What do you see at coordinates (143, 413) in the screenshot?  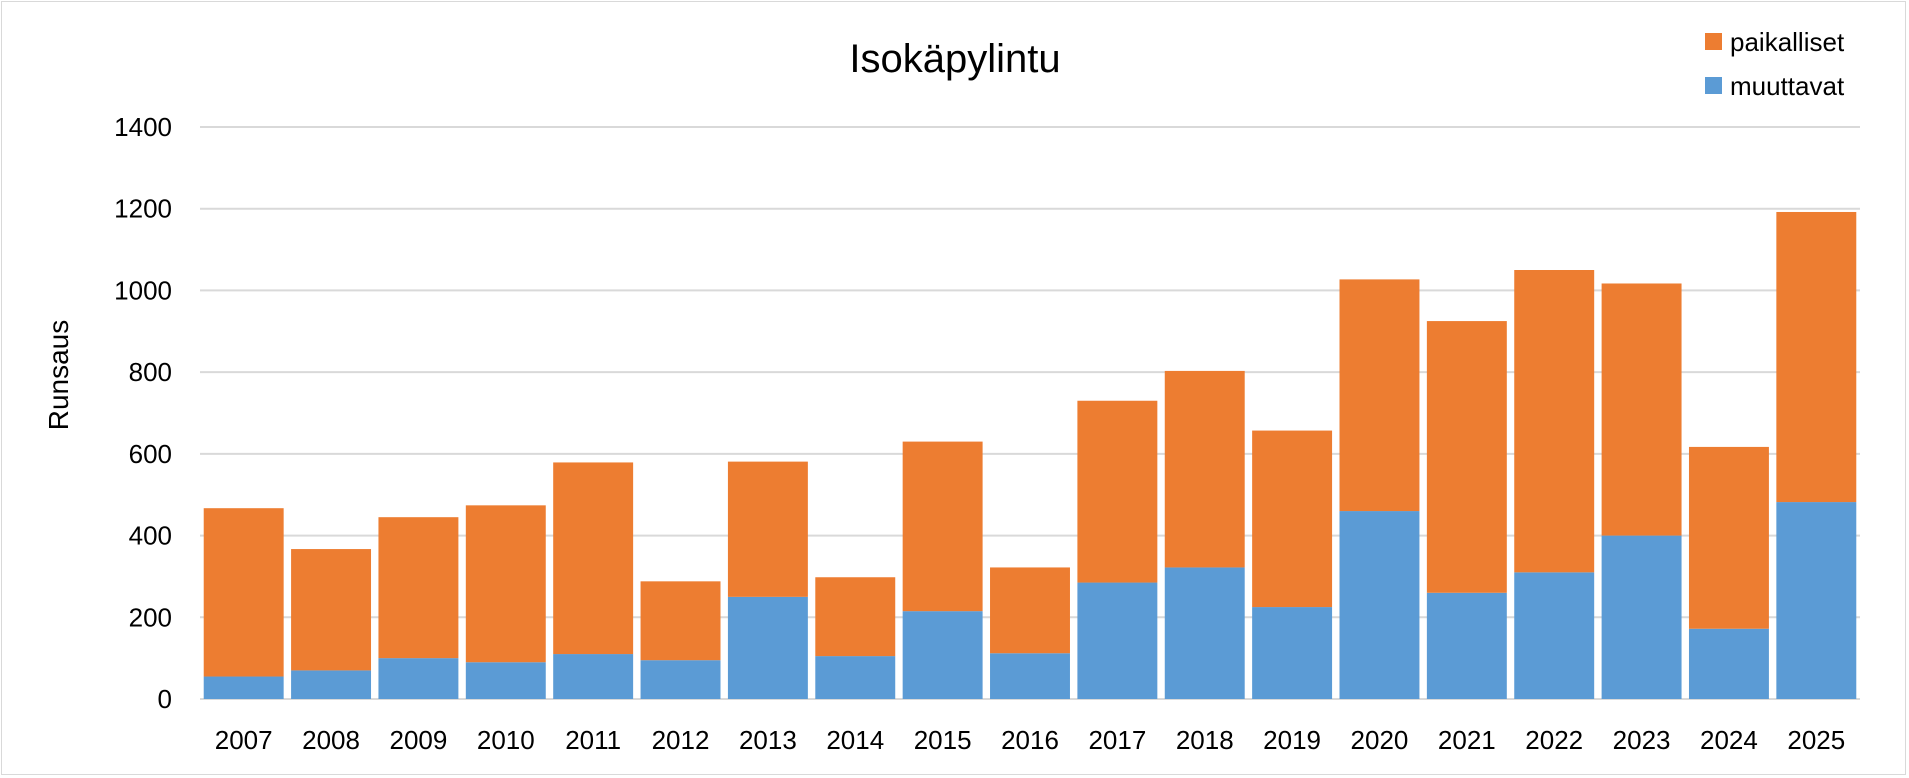 I see `y-tick-labels: 0 200 400 600 800 1000 1200 1400` at bounding box center [143, 413].